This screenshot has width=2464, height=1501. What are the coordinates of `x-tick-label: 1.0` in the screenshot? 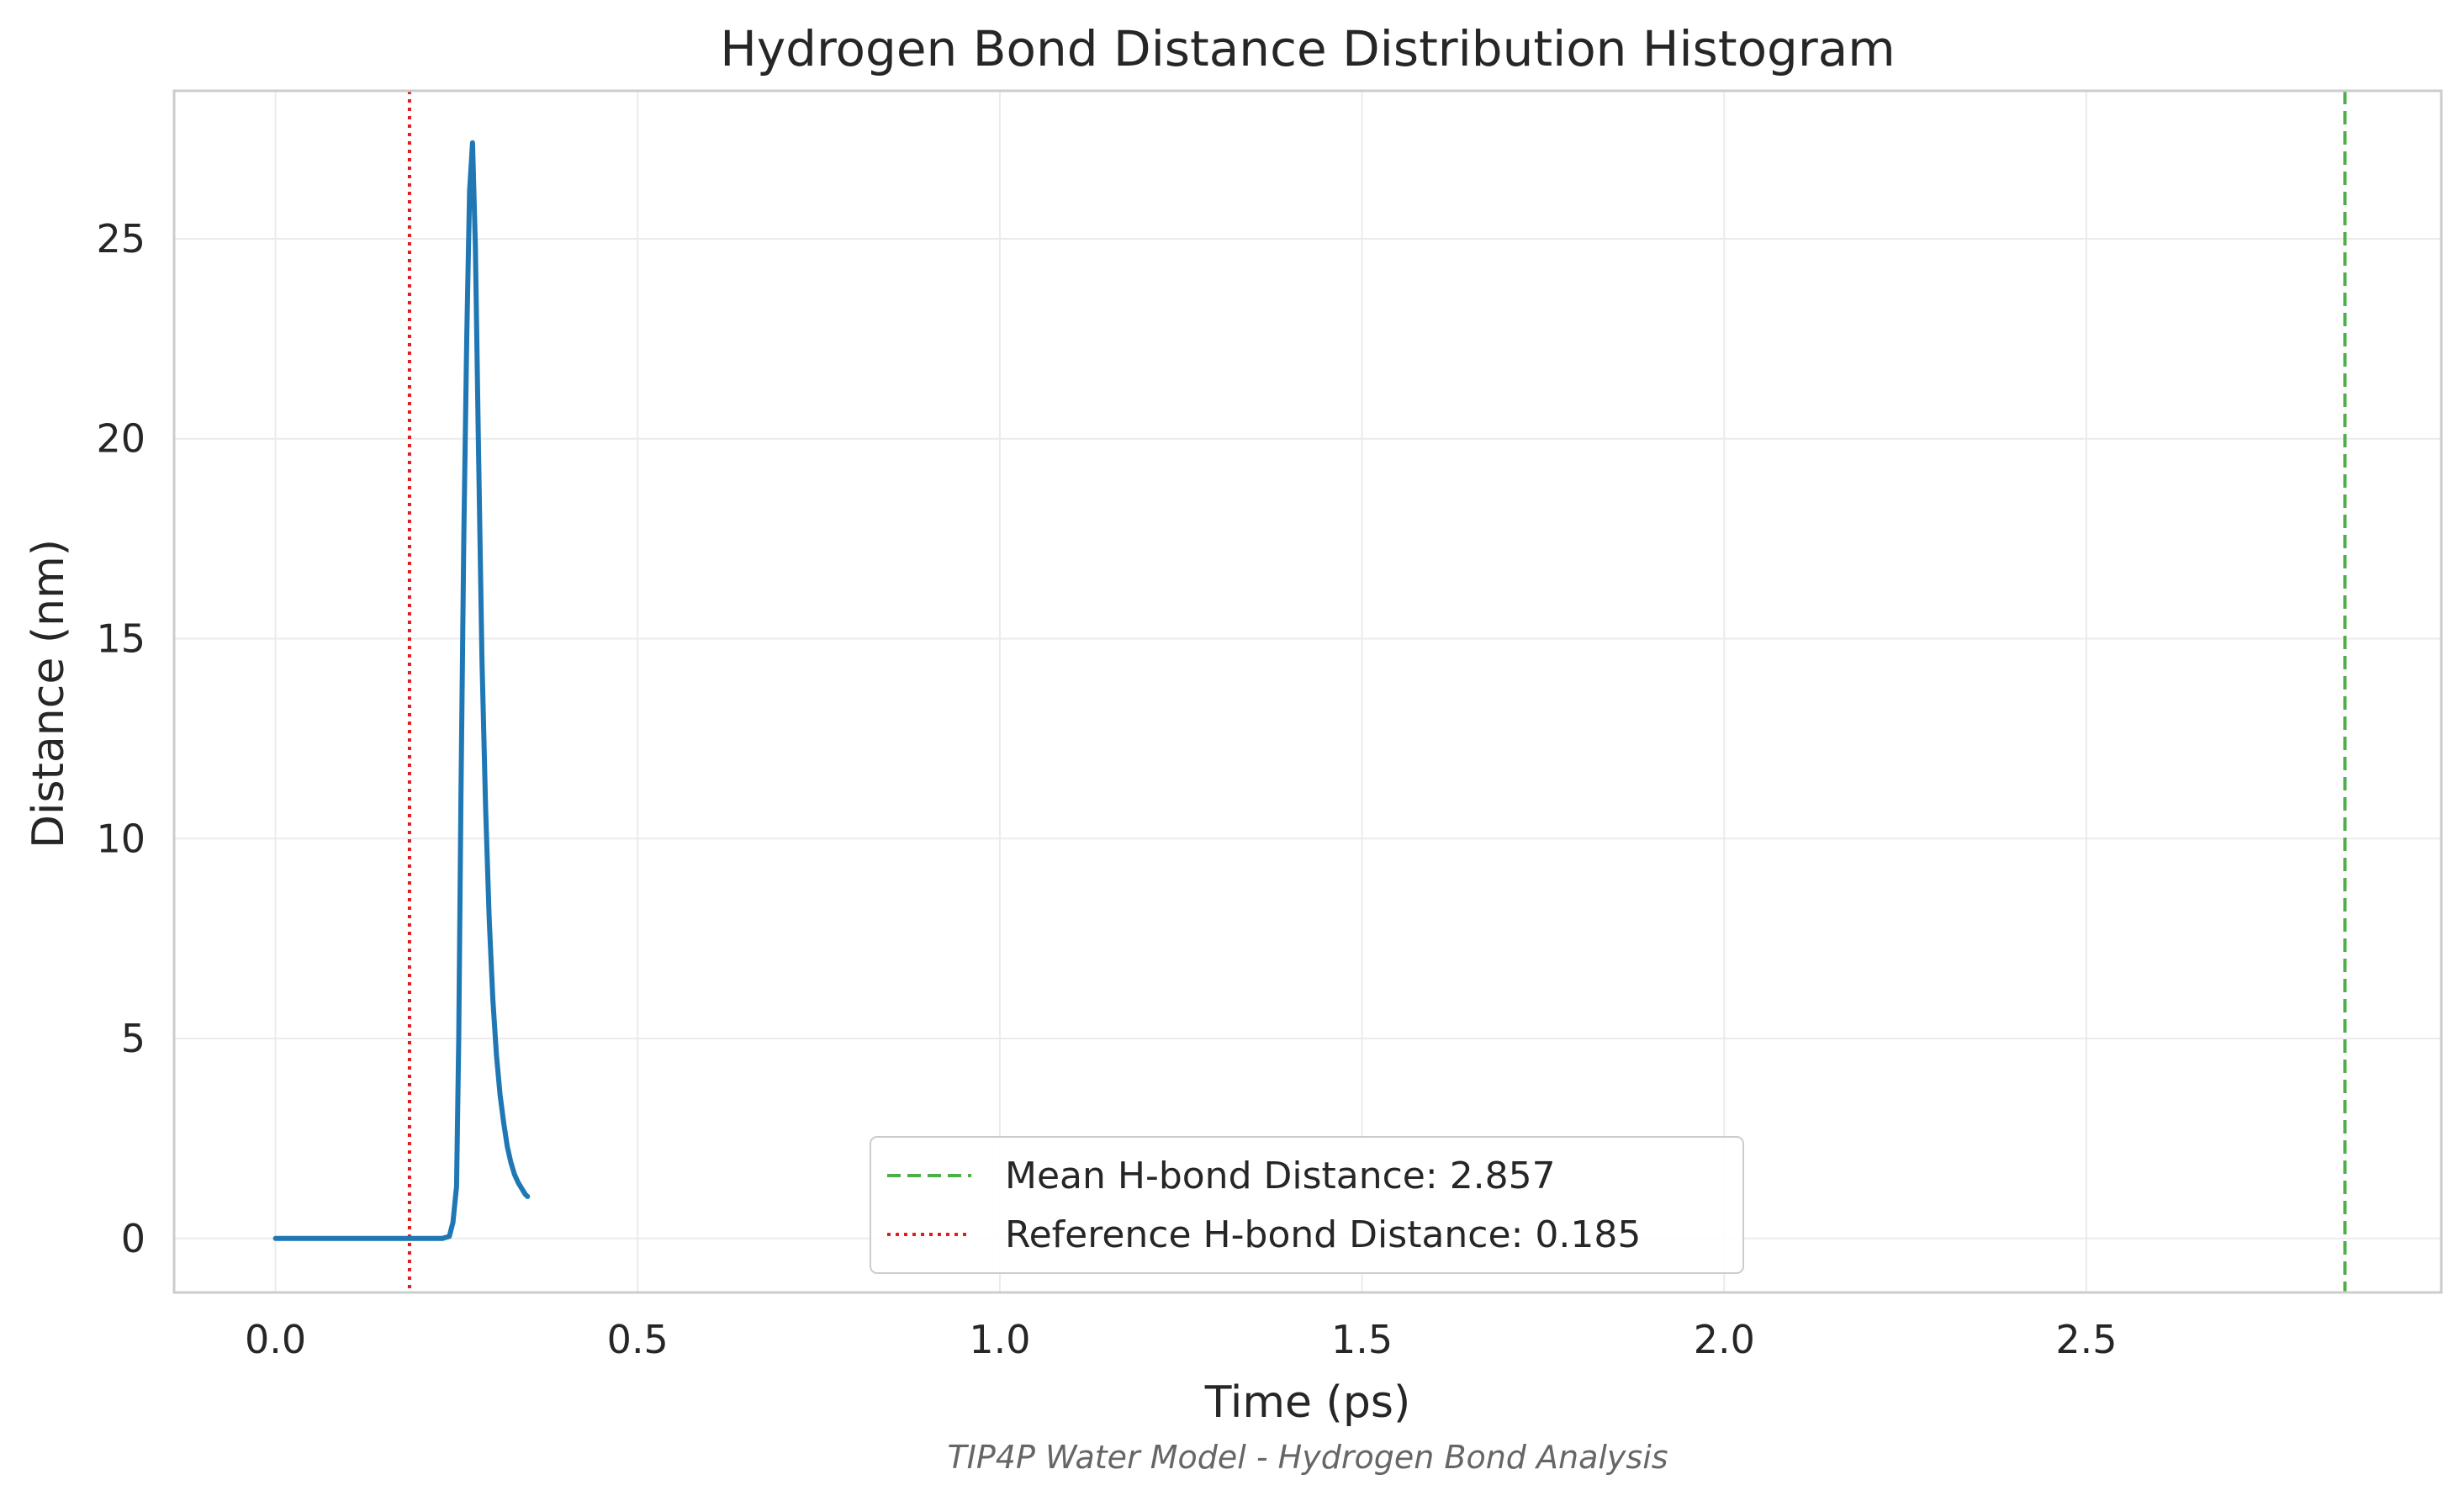 It's located at (999, 1339).